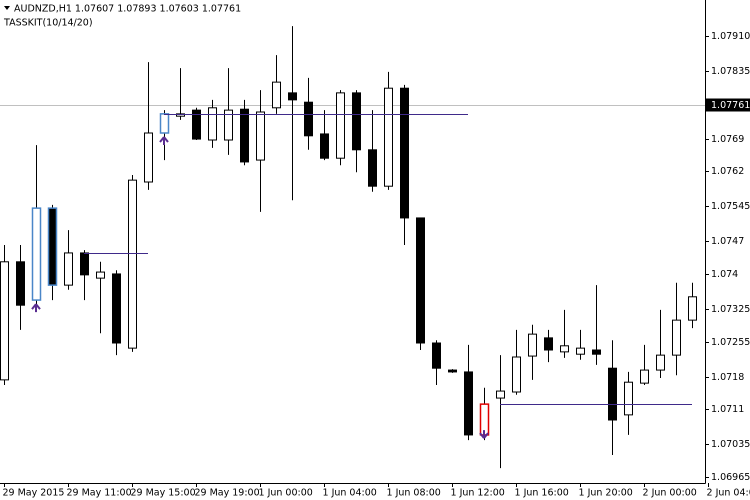 This screenshot has width=750, height=500. I want to click on y-tick-label: 1.07255, so click(730, 342).